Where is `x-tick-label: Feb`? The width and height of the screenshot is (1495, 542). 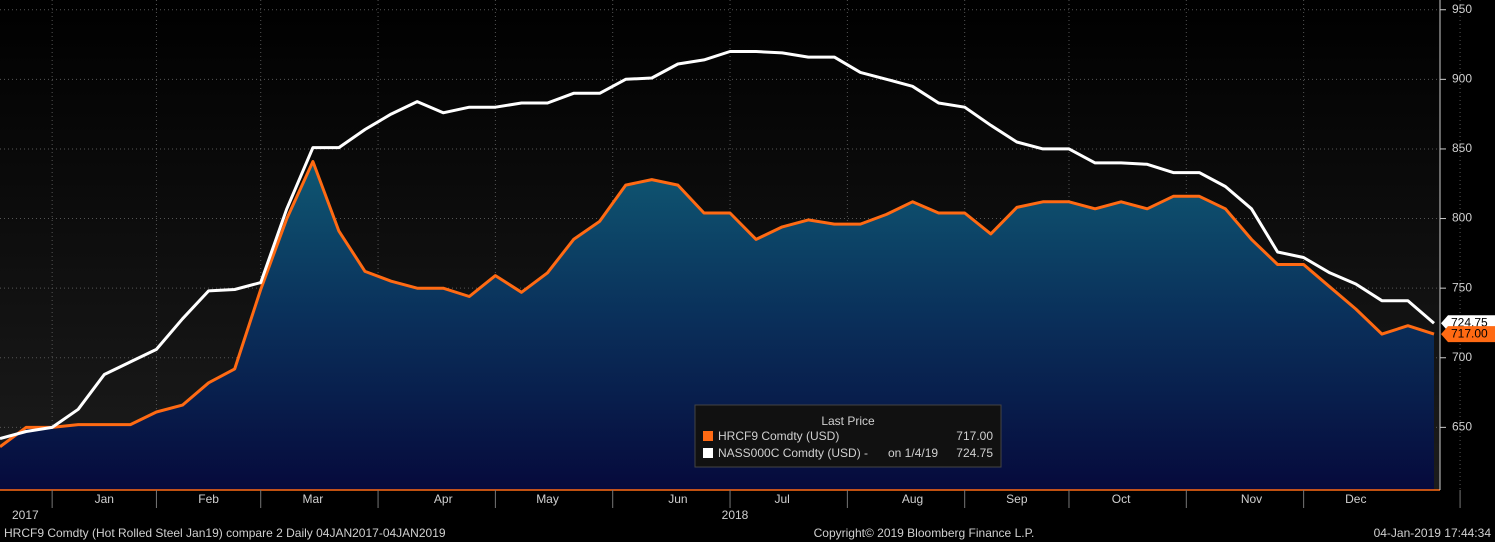 x-tick-label: Feb is located at coordinates (208, 499).